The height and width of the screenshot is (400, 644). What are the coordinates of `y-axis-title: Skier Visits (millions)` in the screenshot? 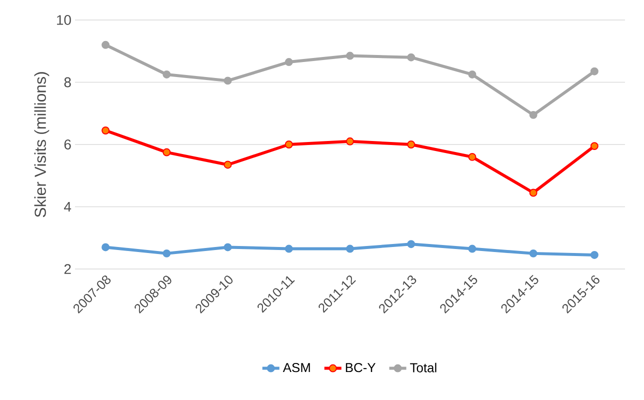 It's located at (42, 145).